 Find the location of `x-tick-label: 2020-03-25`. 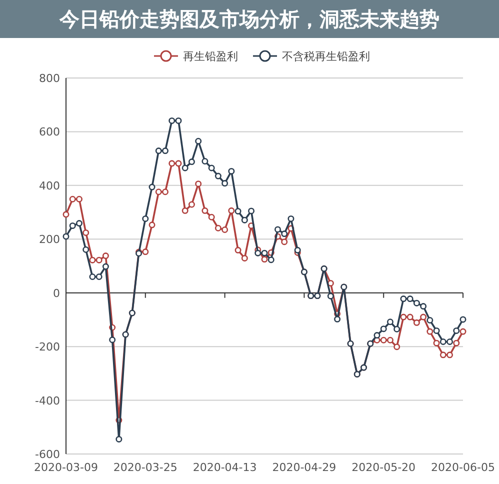

x-tick-label: 2020-03-25 is located at coordinates (145, 467).